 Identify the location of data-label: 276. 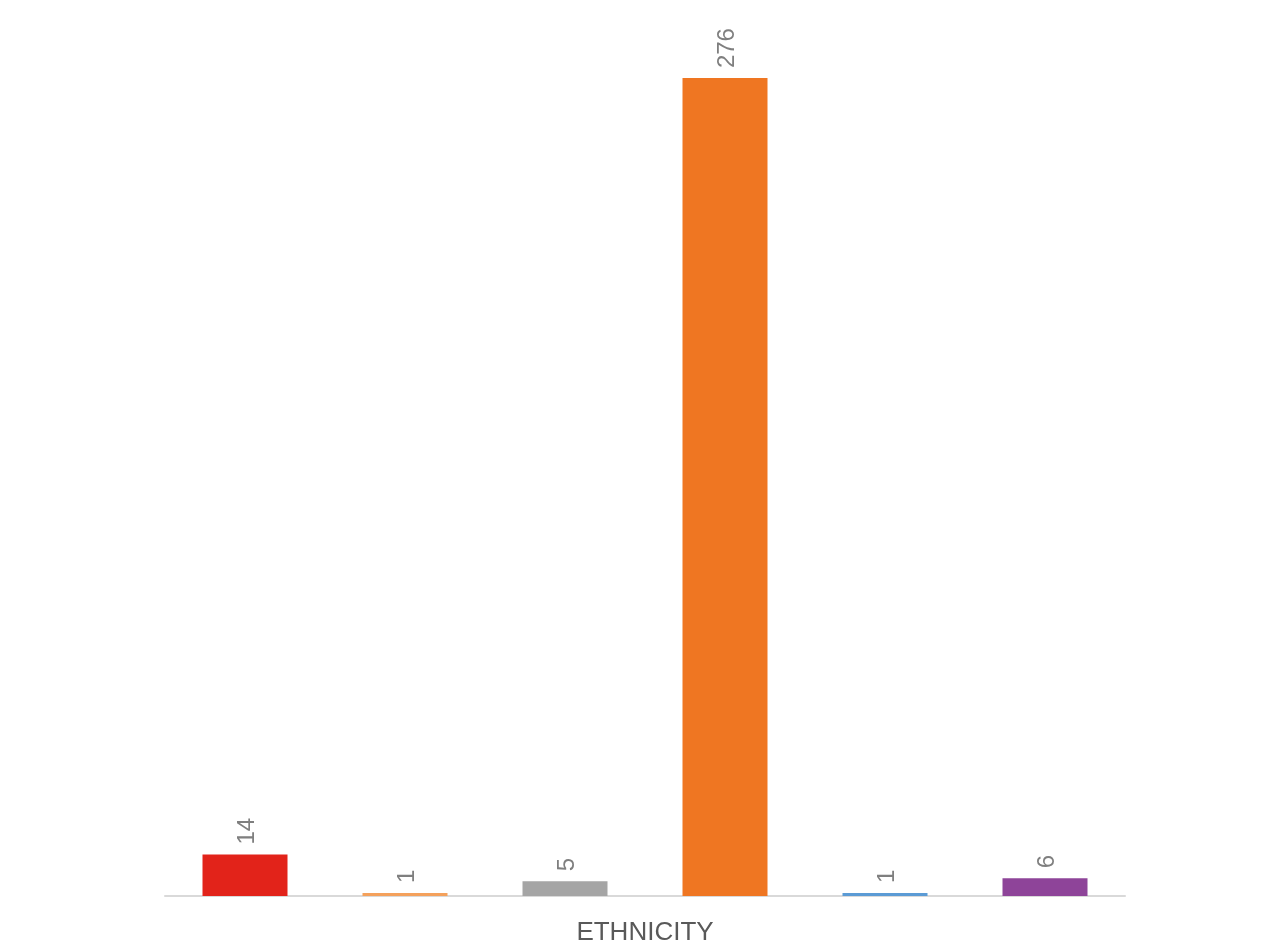
(725, 48).